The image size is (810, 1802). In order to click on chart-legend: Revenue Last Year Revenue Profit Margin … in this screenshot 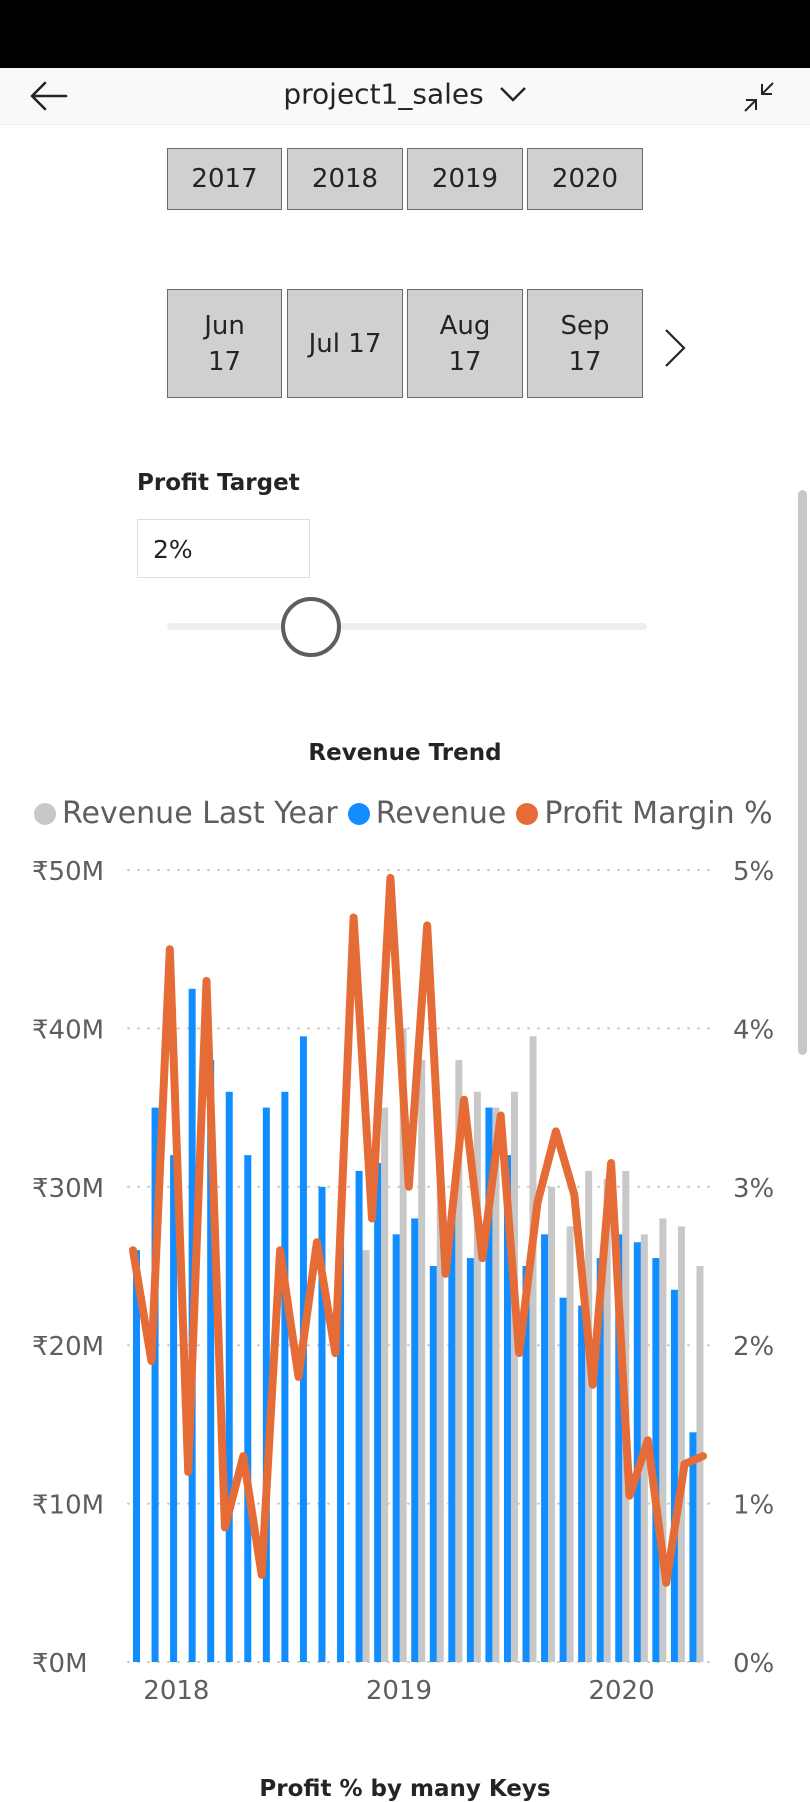, I will do `click(408, 813)`.